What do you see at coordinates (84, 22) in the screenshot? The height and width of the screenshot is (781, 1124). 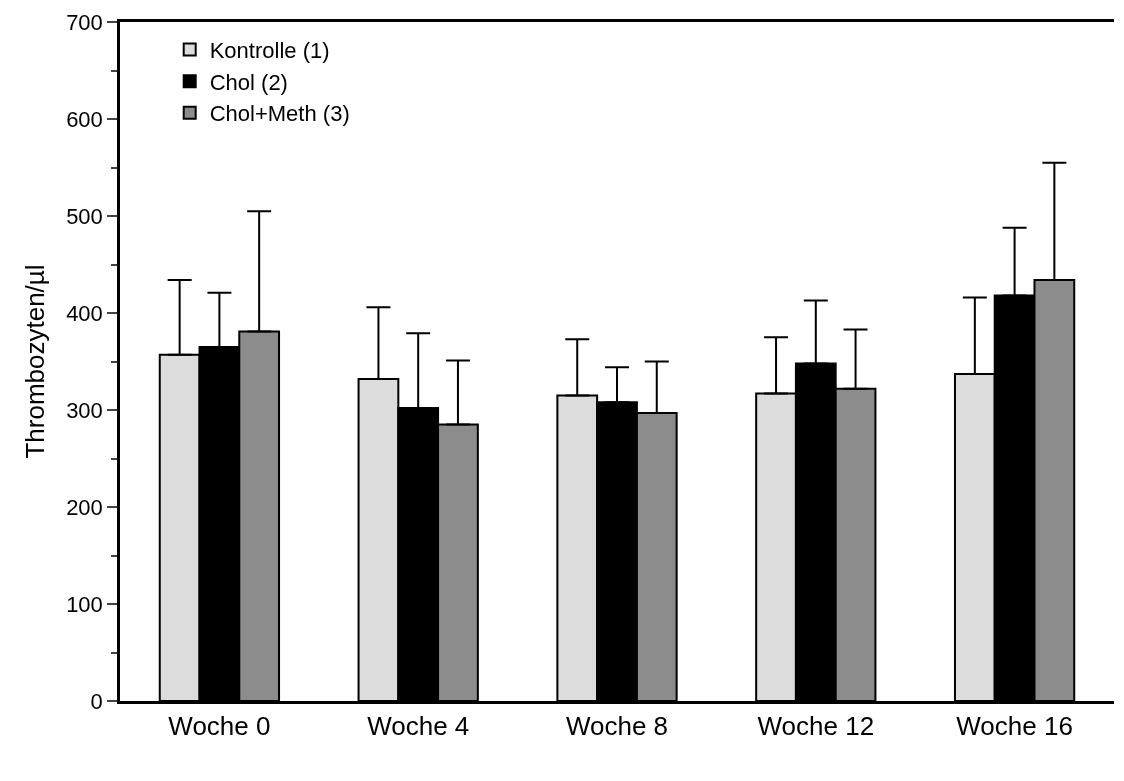 I see `y-tick-label: 700` at bounding box center [84, 22].